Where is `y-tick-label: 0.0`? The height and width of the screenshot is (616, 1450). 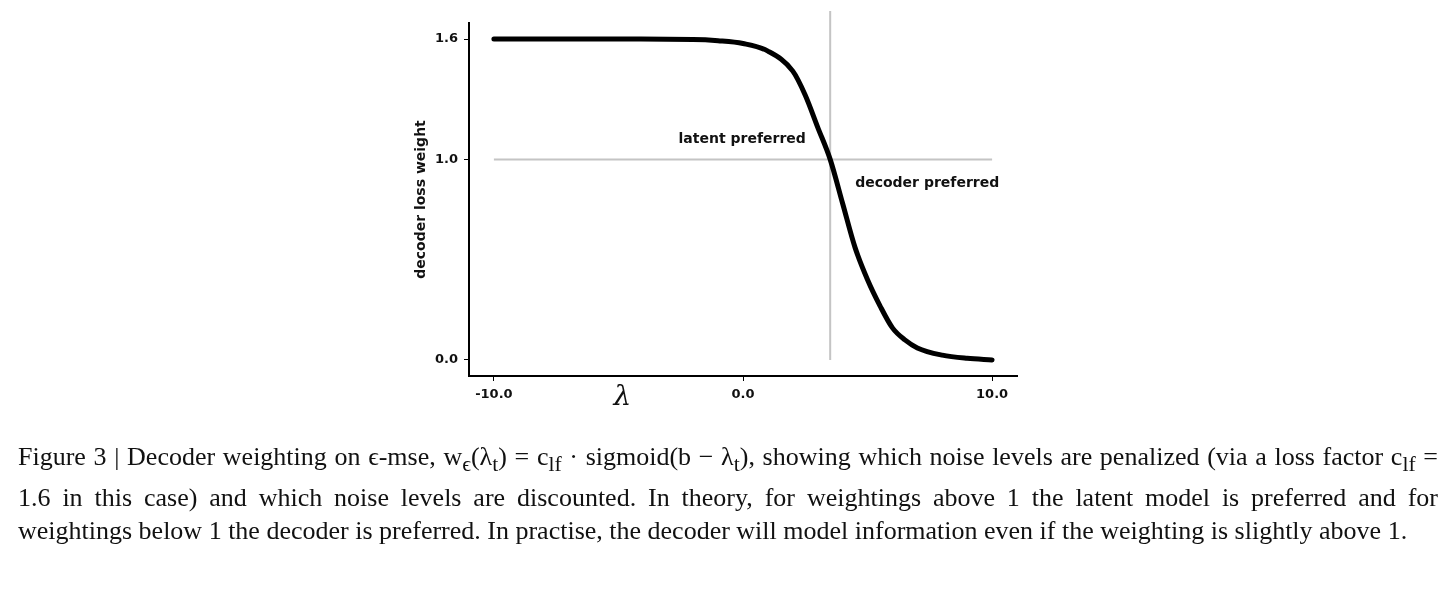 y-tick-label: 0.0 is located at coordinates (446, 359).